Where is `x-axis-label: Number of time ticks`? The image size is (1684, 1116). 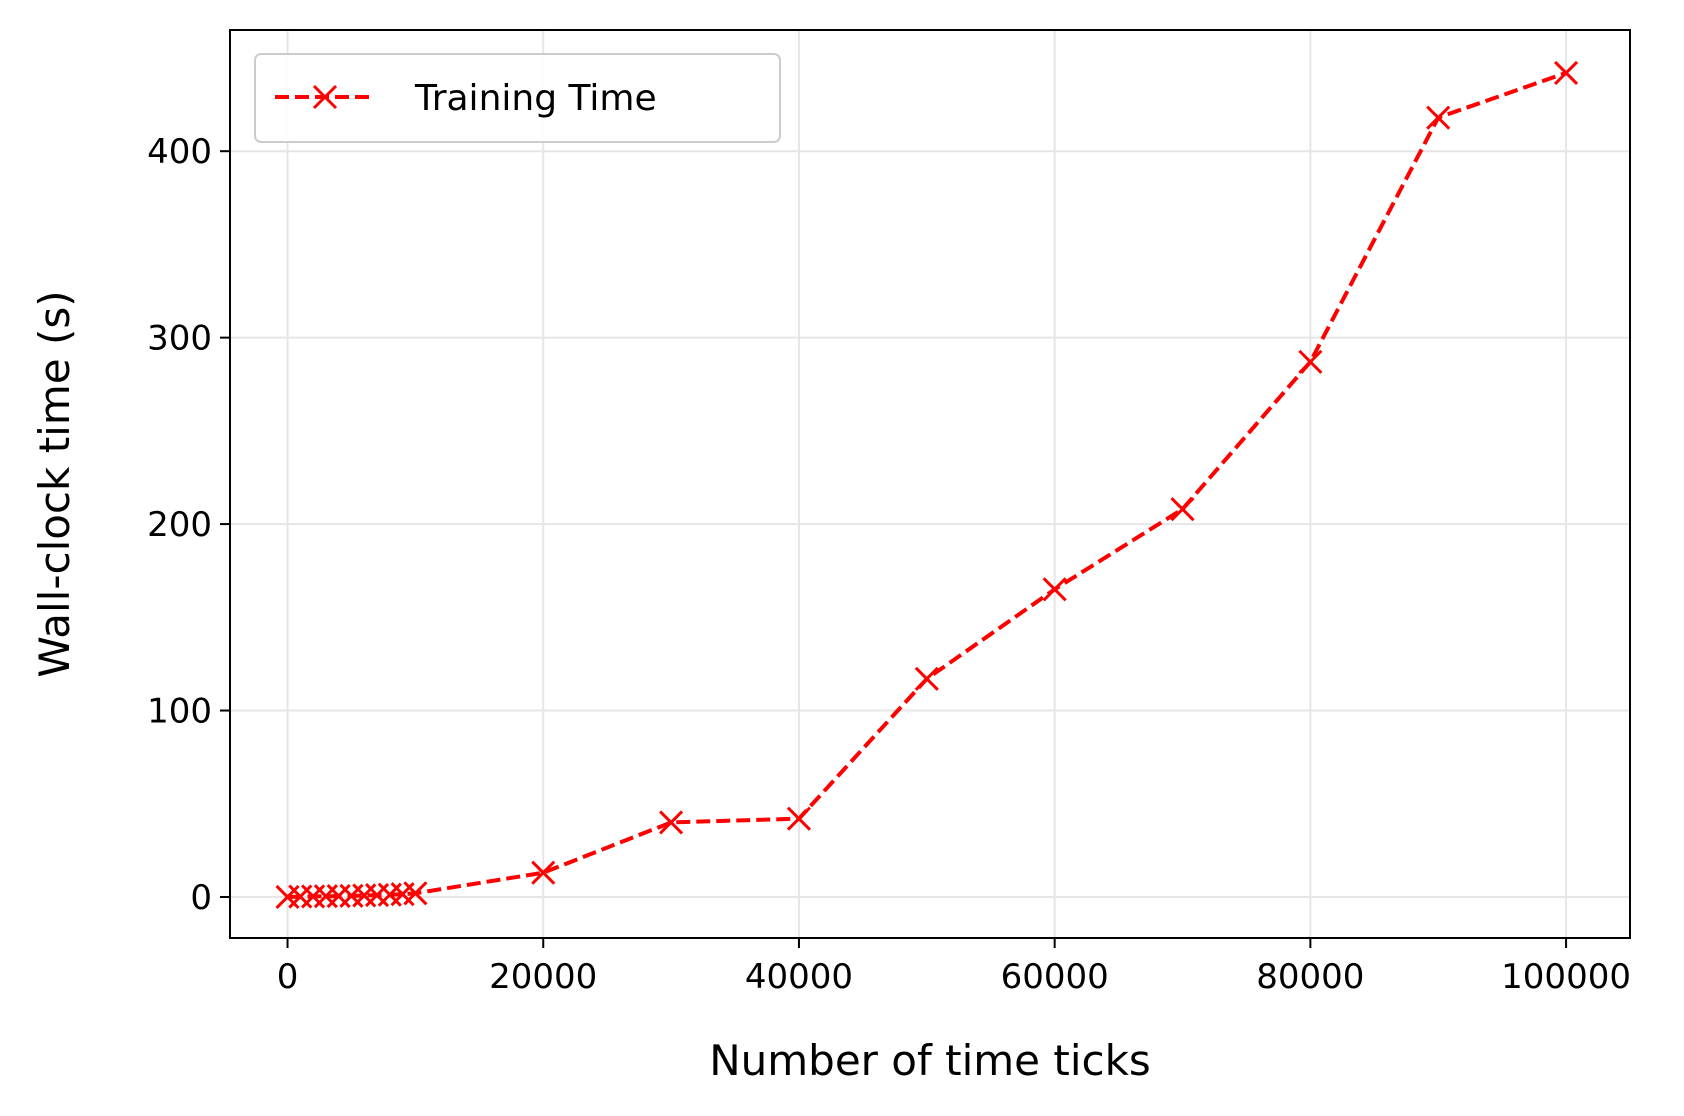
x-axis-label: Number of time ticks is located at coordinates (930, 1060).